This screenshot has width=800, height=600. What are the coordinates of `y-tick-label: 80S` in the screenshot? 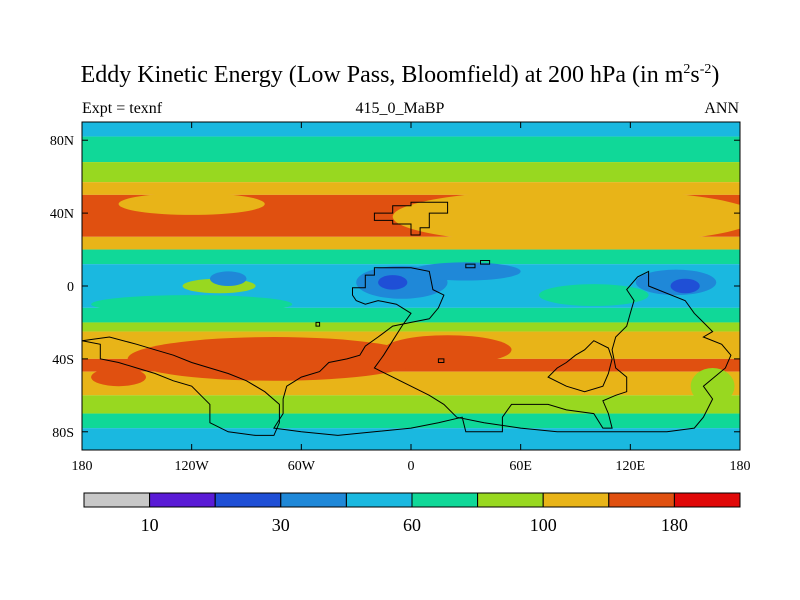 It's located at (63, 433).